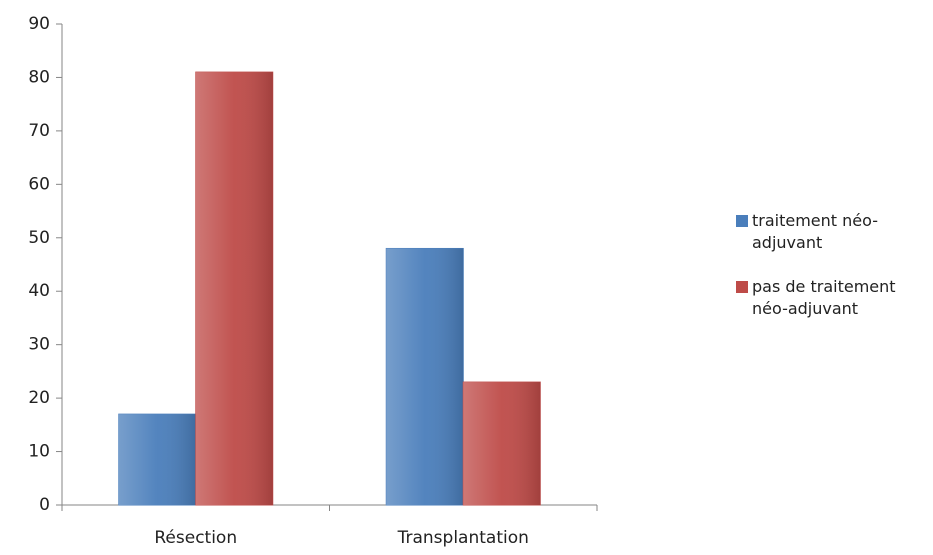 The width and height of the screenshot is (933, 555). What do you see at coordinates (39, 184) in the screenshot?
I see `y-tick-label: 60` at bounding box center [39, 184].